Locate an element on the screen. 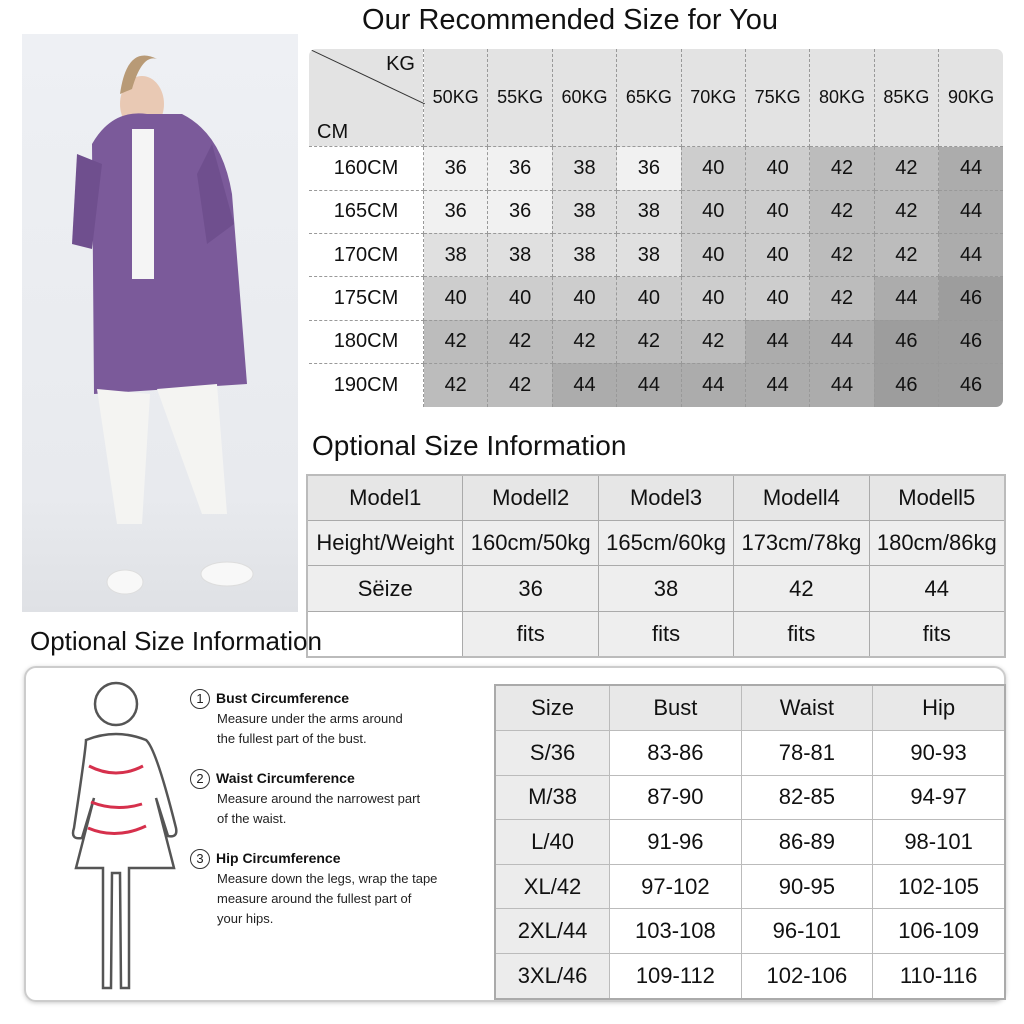  table-row: 190CM 42 42 44 44 44 44 44 46 46 is located at coordinates (656, 384).